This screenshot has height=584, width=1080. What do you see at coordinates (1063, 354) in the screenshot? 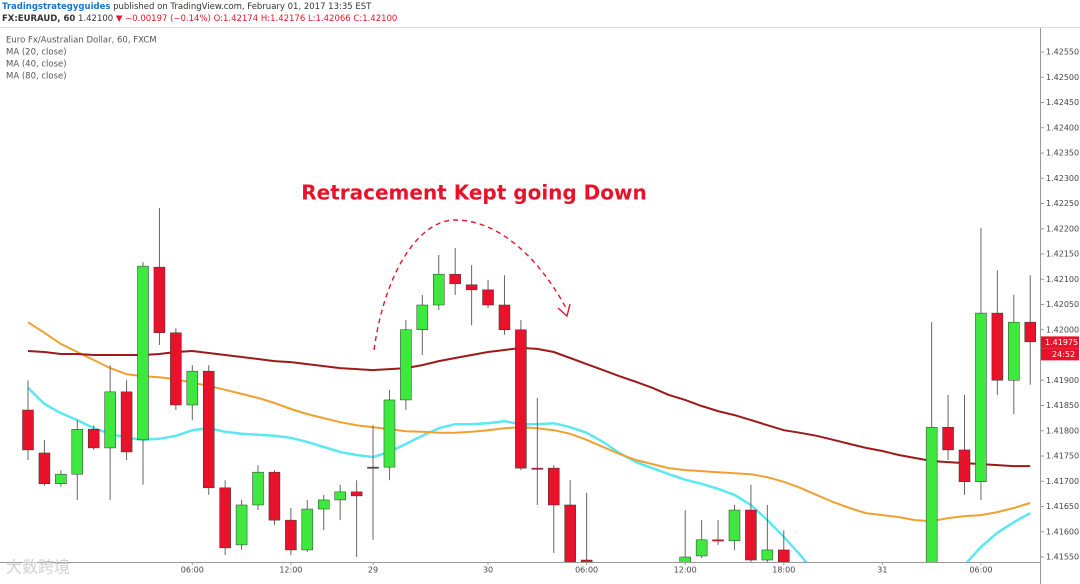
I see `countdown-label: 24:52` at bounding box center [1063, 354].